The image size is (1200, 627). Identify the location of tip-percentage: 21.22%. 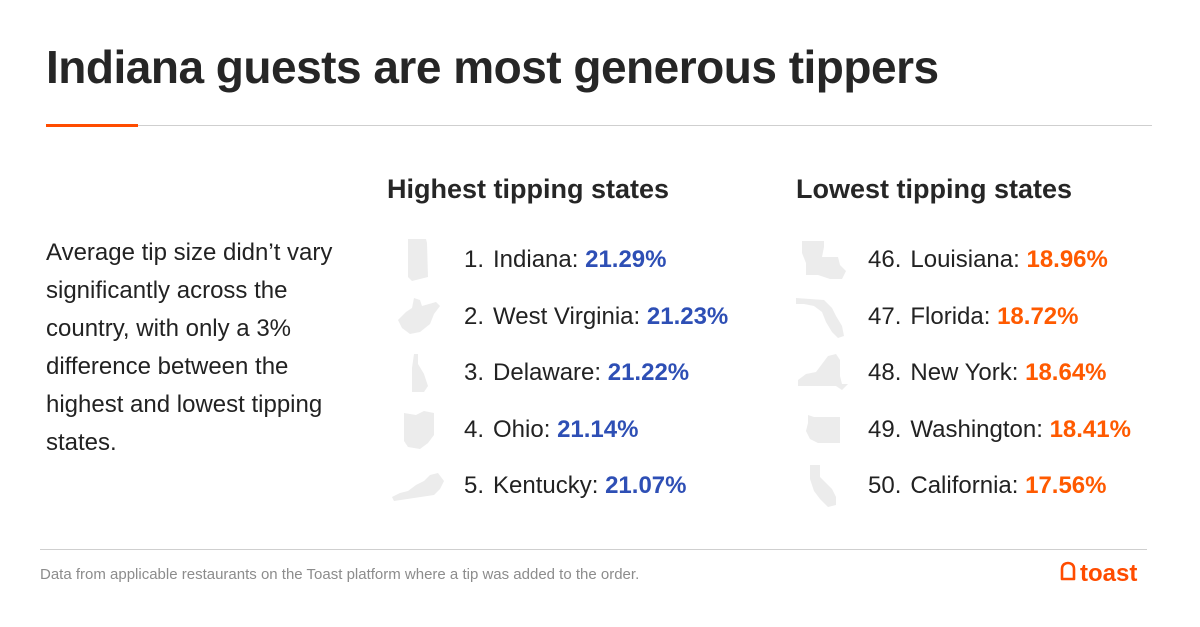
(648, 373).